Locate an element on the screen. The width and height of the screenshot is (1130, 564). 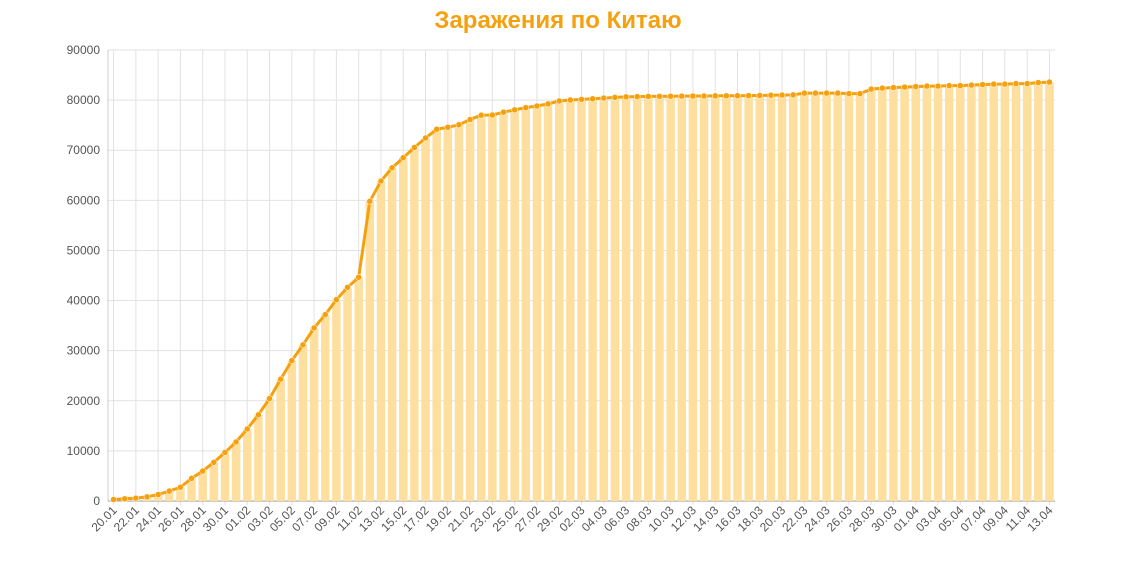
x-tick-label: 09.04 is located at coordinates (995, 518).